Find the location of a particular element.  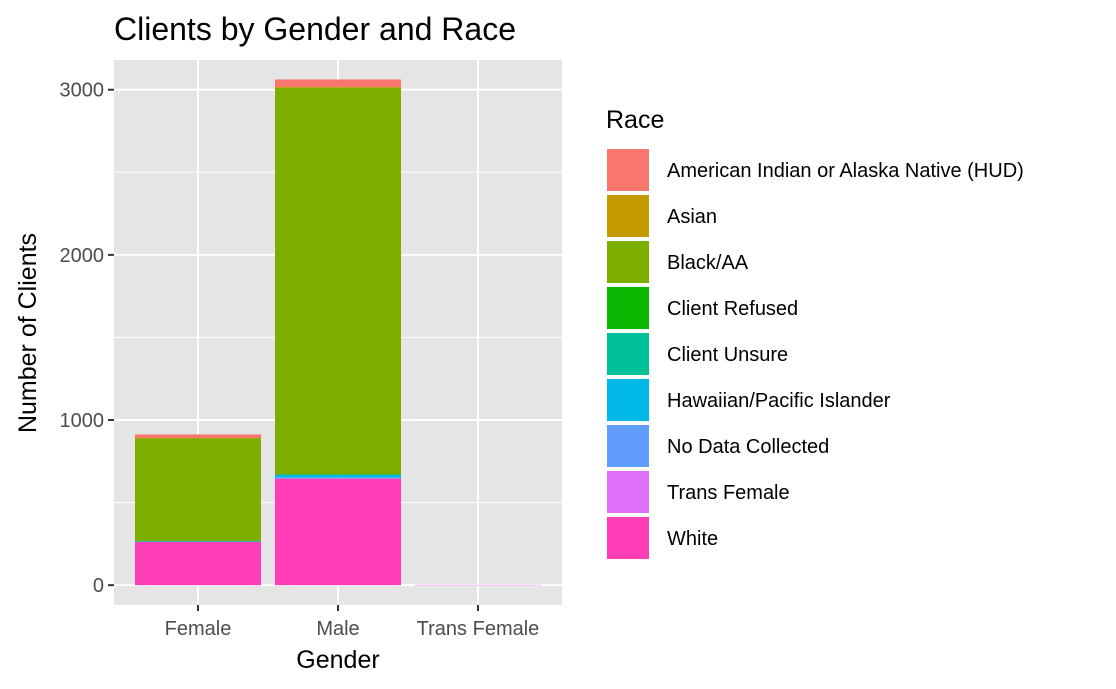

legend-item: Asian is located at coordinates (662, 216).